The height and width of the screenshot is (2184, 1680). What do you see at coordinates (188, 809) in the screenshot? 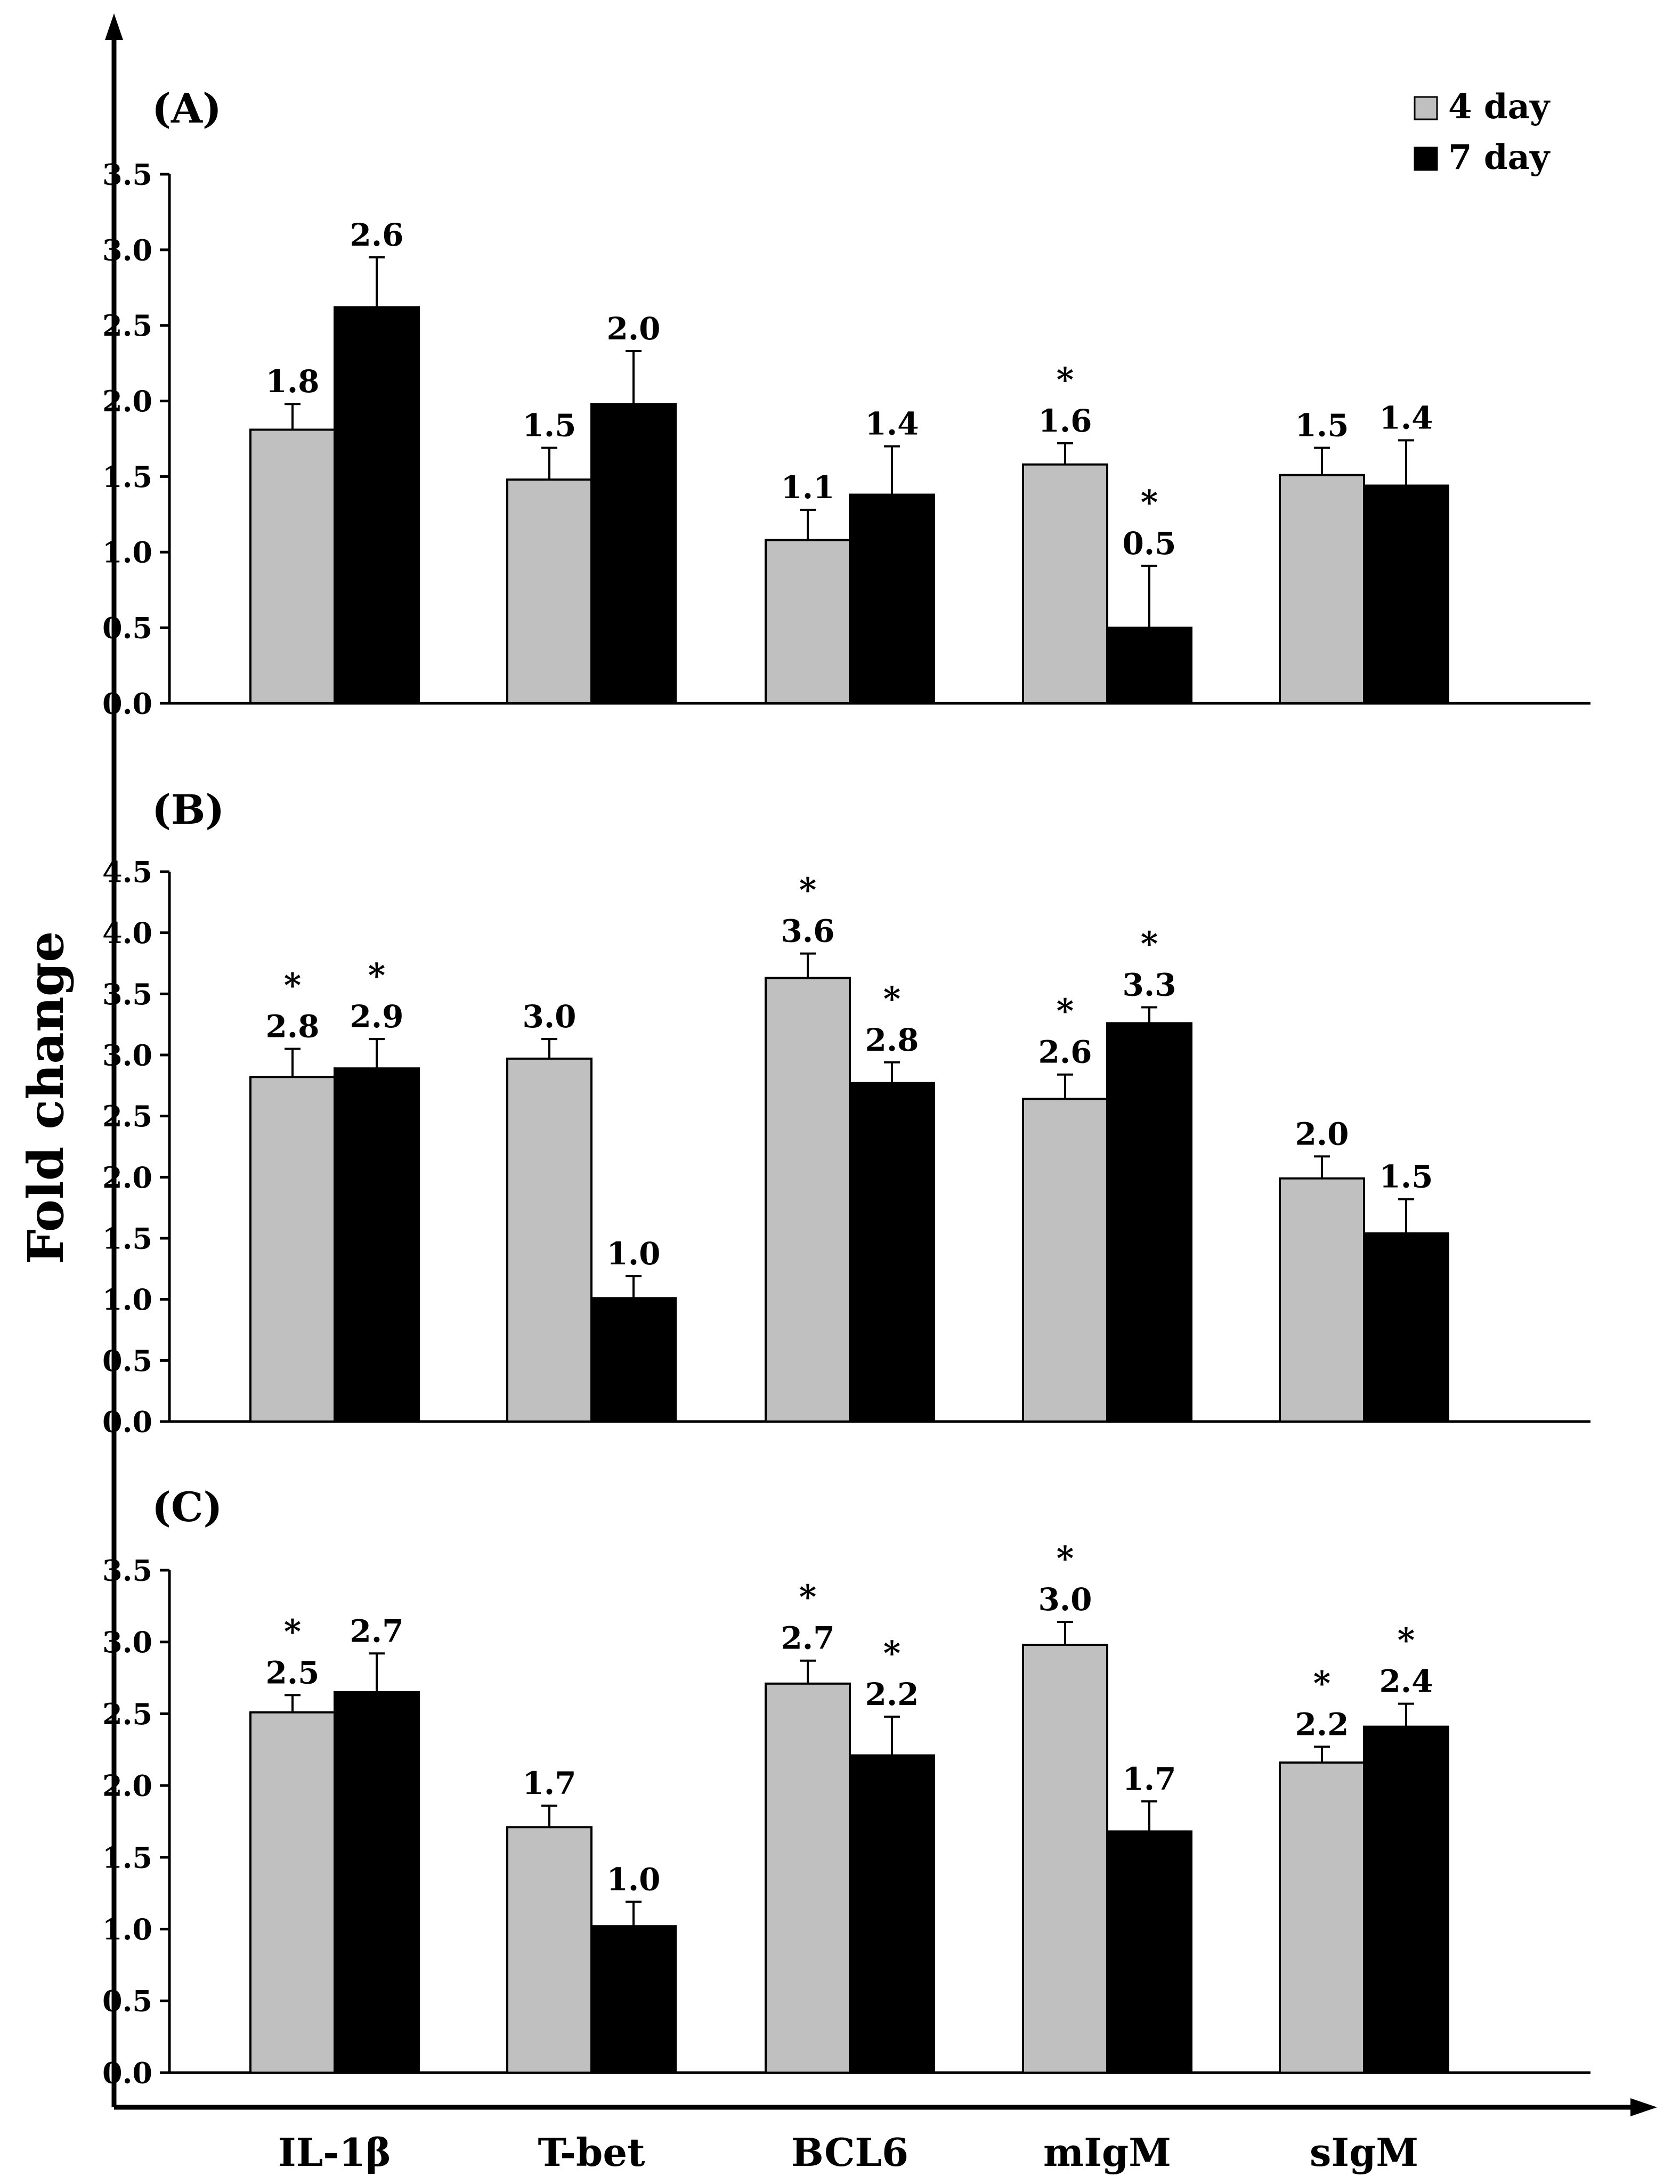
I see `panel-title-b: (B)` at bounding box center [188, 809].